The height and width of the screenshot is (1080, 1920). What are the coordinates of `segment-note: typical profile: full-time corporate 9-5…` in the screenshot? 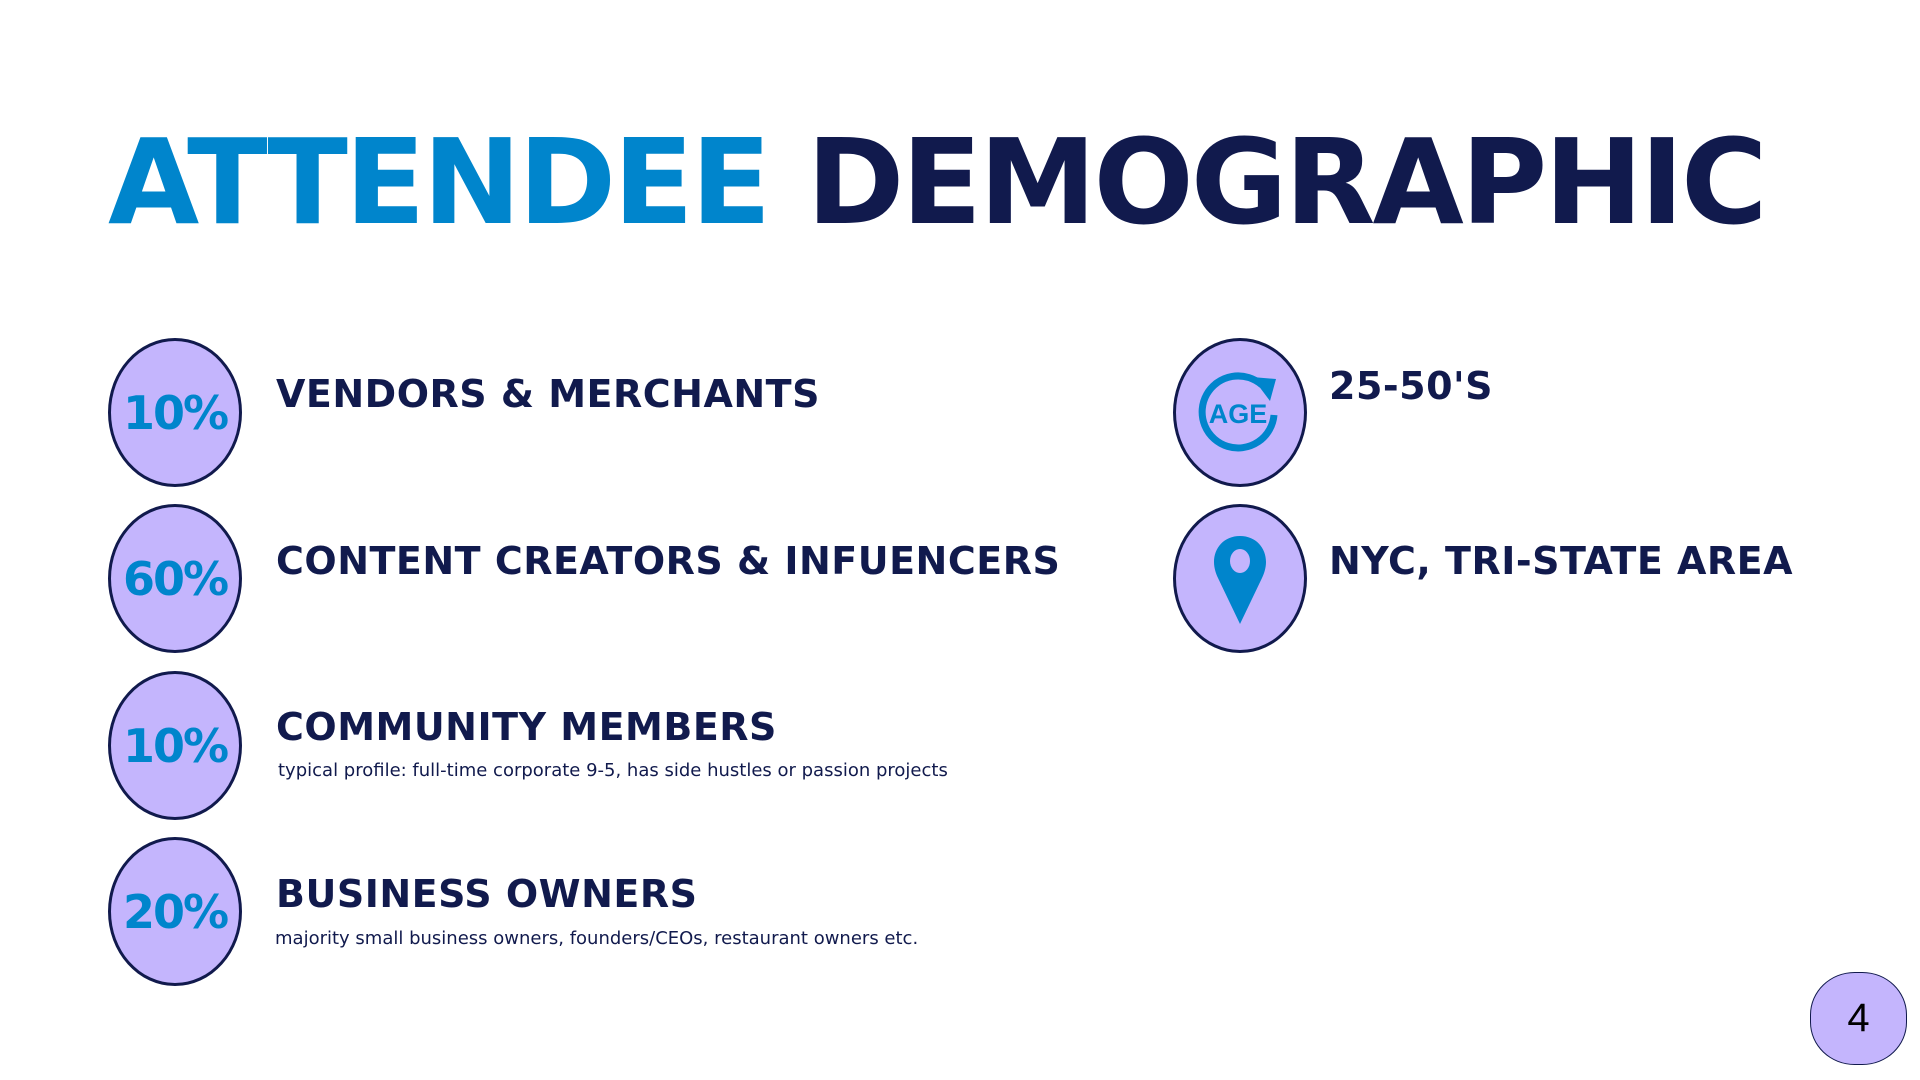 It's located at (613, 770).